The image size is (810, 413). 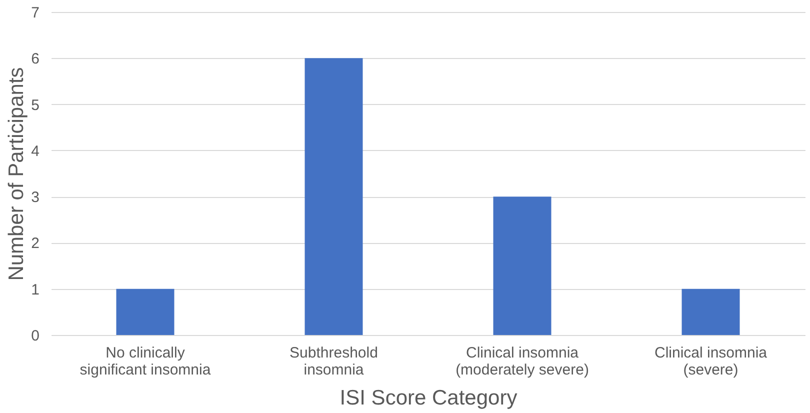 I want to click on y-tick-label: 3, so click(x=35, y=197).